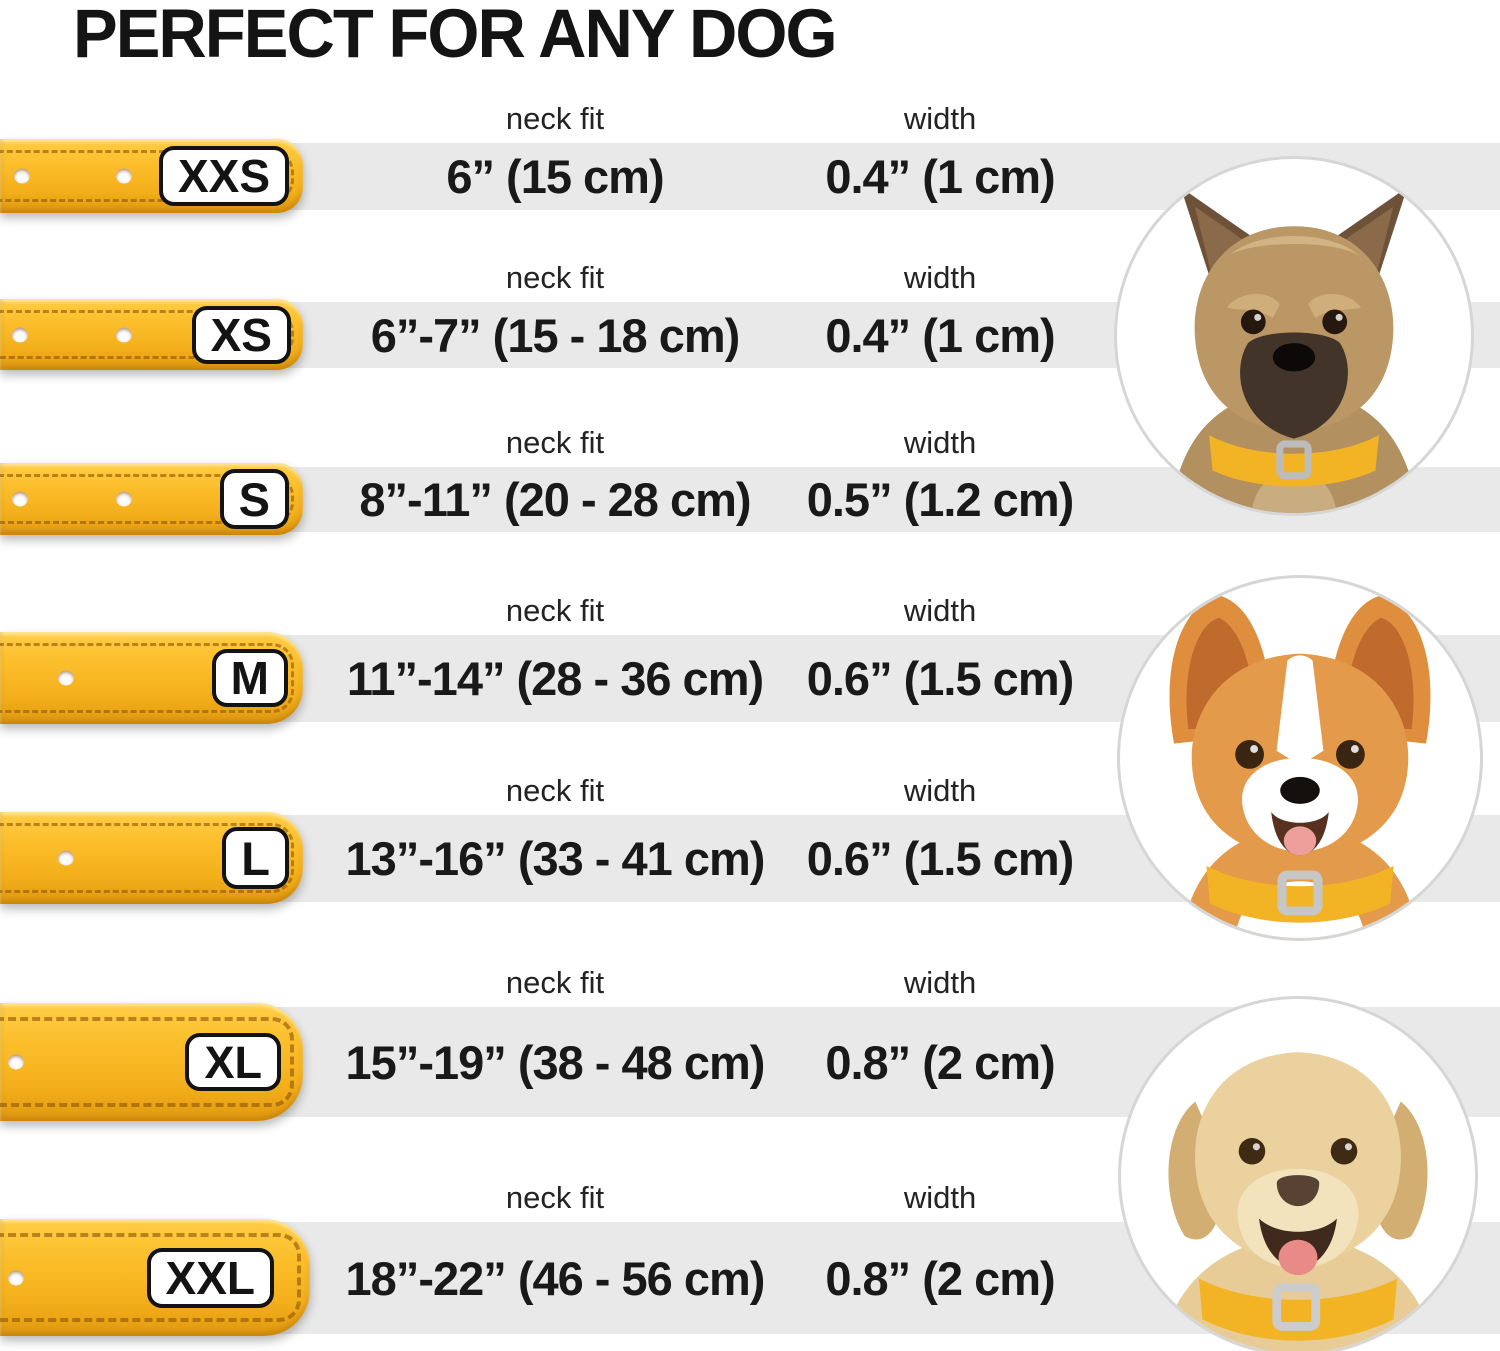 The image size is (1500, 1351). I want to click on width-value: 0.5” (1.2 cm), so click(940, 499).